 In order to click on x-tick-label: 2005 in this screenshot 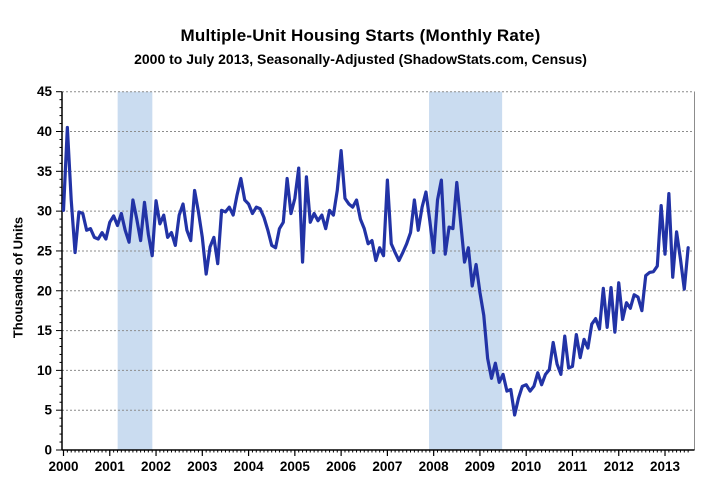, I will do `click(295, 466)`.